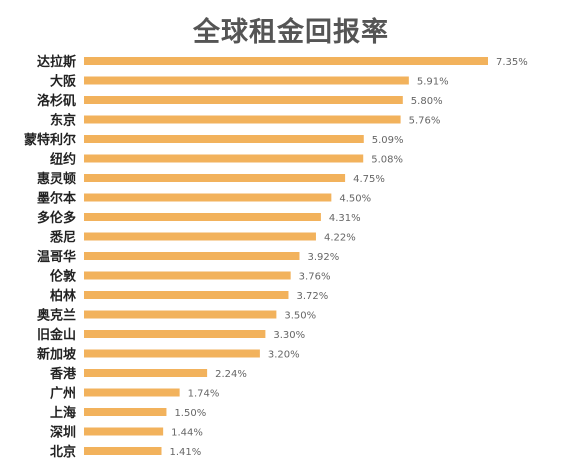 Image resolution: width=582 pixels, height=467 pixels. What do you see at coordinates (387, 160) in the screenshot?
I see `value-label: 5.08%` at bounding box center [387, 160].